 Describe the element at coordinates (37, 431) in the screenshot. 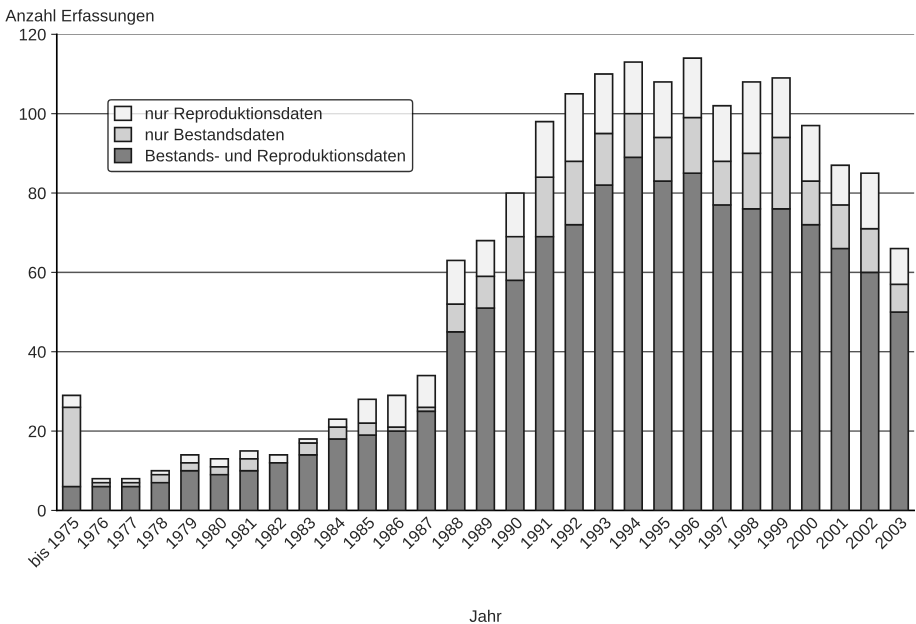

I see `y-tick-label: 20` at that location.